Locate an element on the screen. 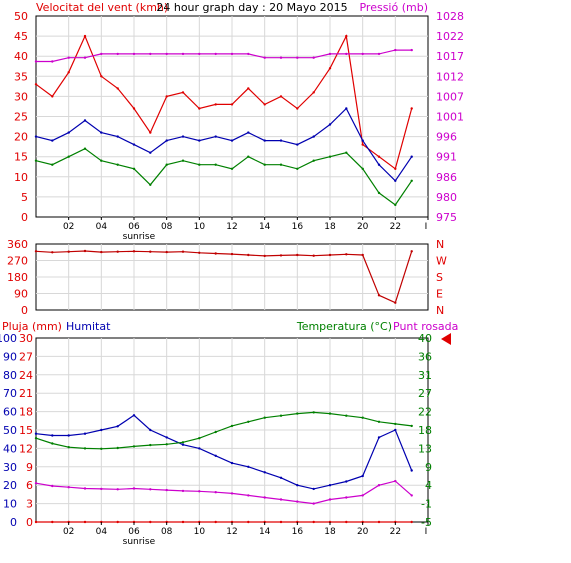 The width and height of the screenshot is (571, 563). temp-x-tick-label: 14 is located at coordinates (265, 532).